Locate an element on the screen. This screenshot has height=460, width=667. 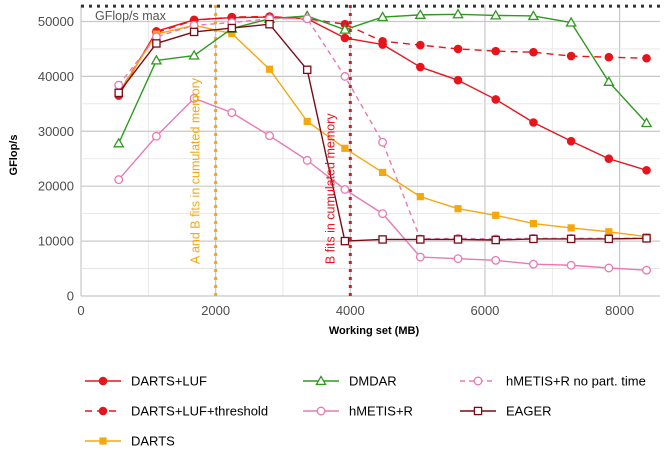
y-tick-label: 0 is located at coordinates (70, 296).